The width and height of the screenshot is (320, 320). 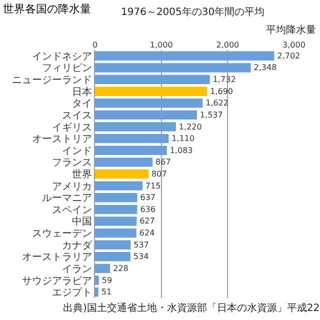 I want to click on x-axis-title: 平均降水量, so click(x=291, y=30).